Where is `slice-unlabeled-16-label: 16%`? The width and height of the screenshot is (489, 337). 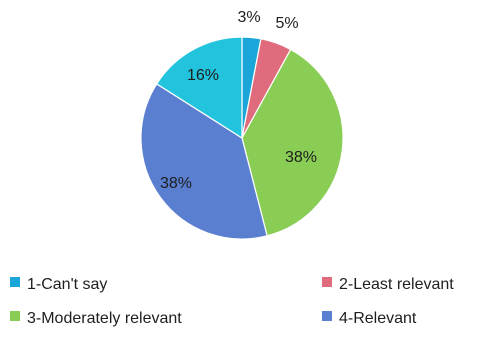
slice-unlabeled-16-label: 16% is located at coordinates (203, 75).